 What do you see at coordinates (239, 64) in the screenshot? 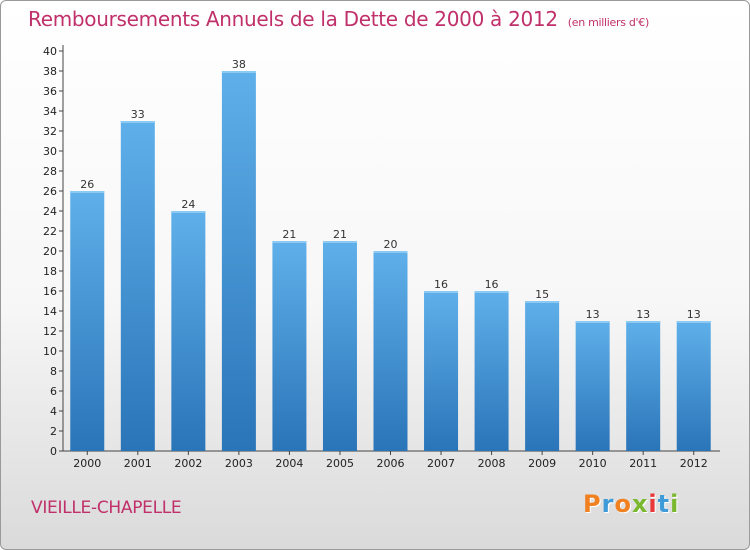
I see `data-label-2003: 38` at bounding box center [239, 64].